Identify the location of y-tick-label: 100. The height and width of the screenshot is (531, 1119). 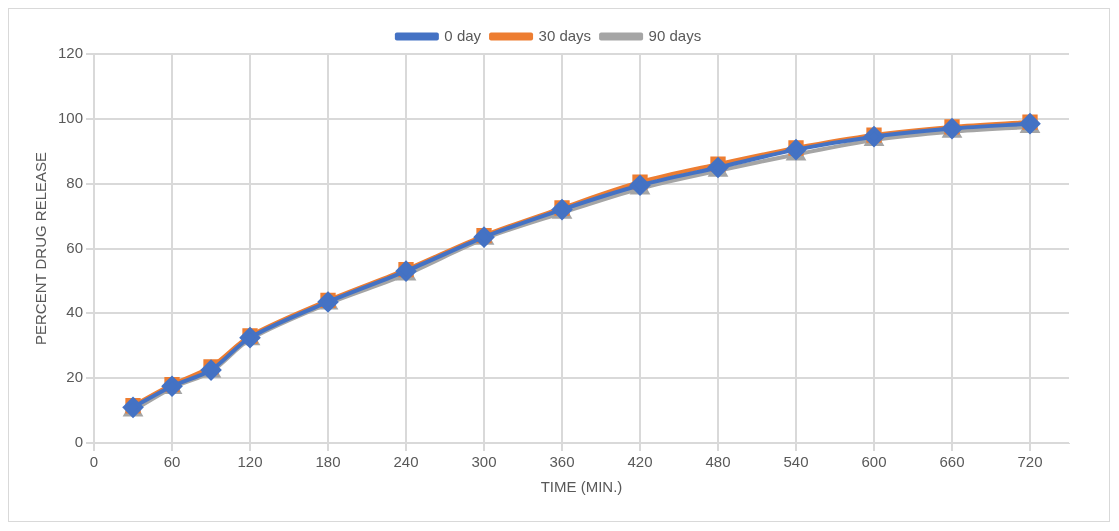
(71, 117).